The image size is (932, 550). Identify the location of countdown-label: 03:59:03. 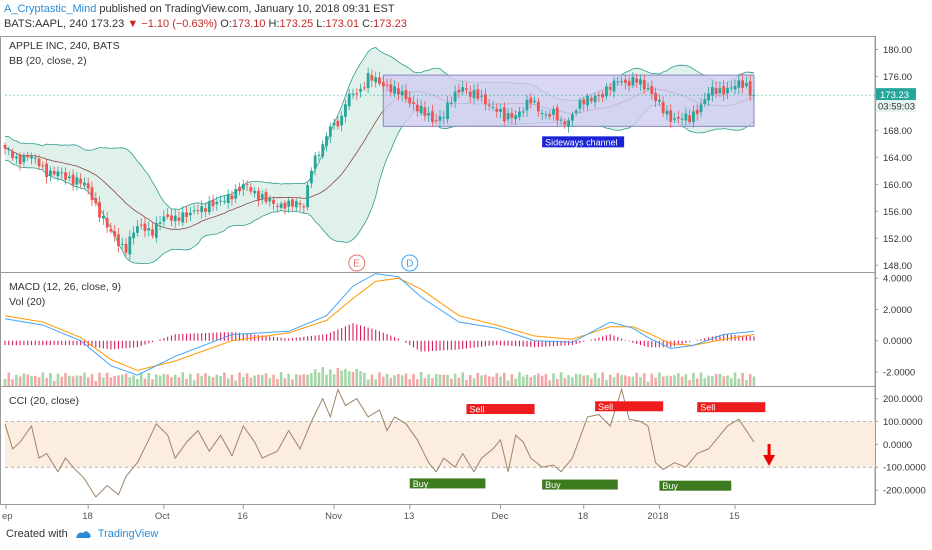
(896, 107).